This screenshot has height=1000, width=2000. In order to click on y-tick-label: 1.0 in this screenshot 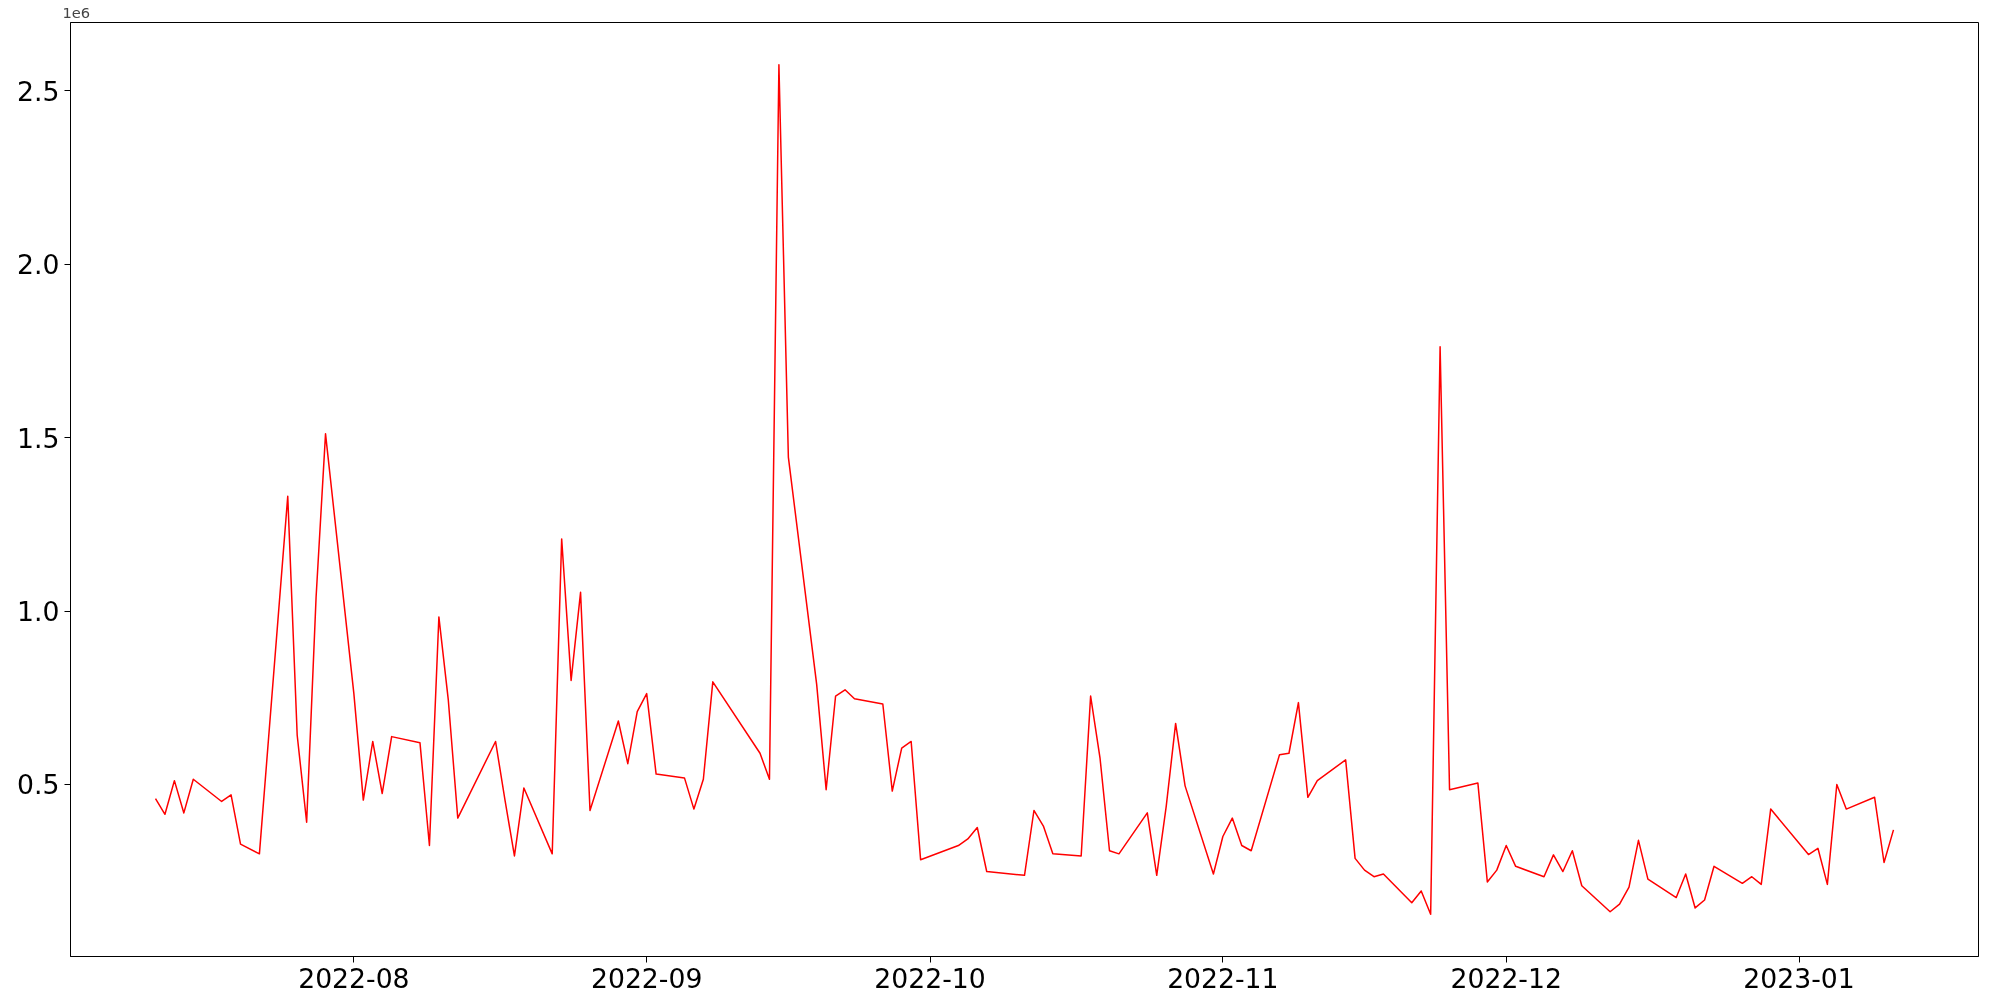, I will do `click(38, 612)`.